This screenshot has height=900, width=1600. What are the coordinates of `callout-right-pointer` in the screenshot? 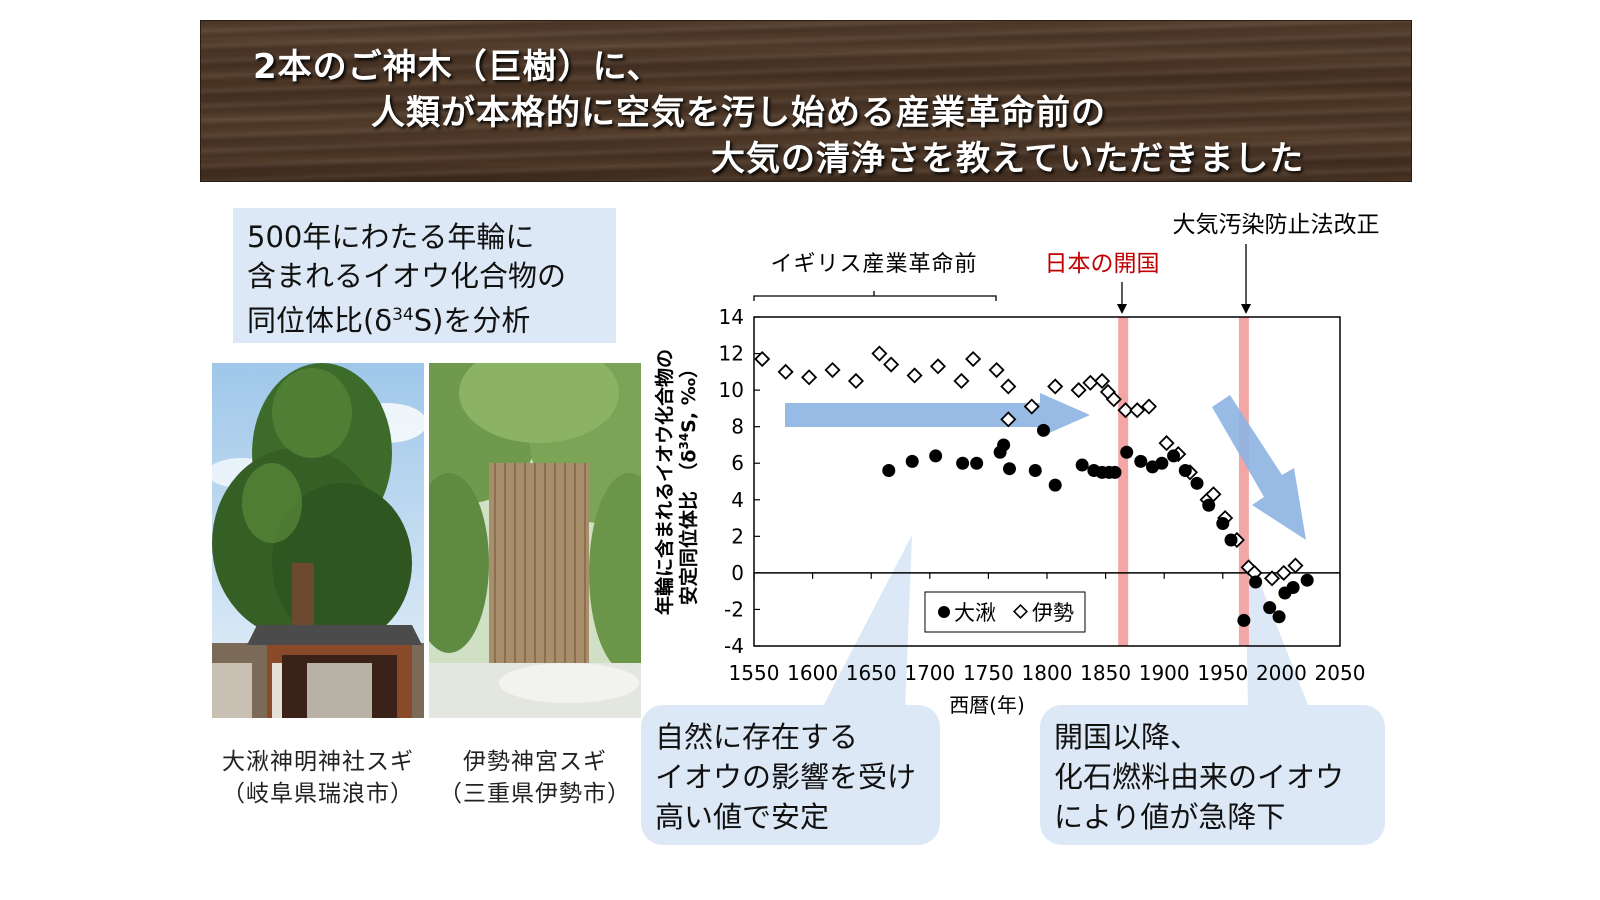 It's located at (1277, 627).